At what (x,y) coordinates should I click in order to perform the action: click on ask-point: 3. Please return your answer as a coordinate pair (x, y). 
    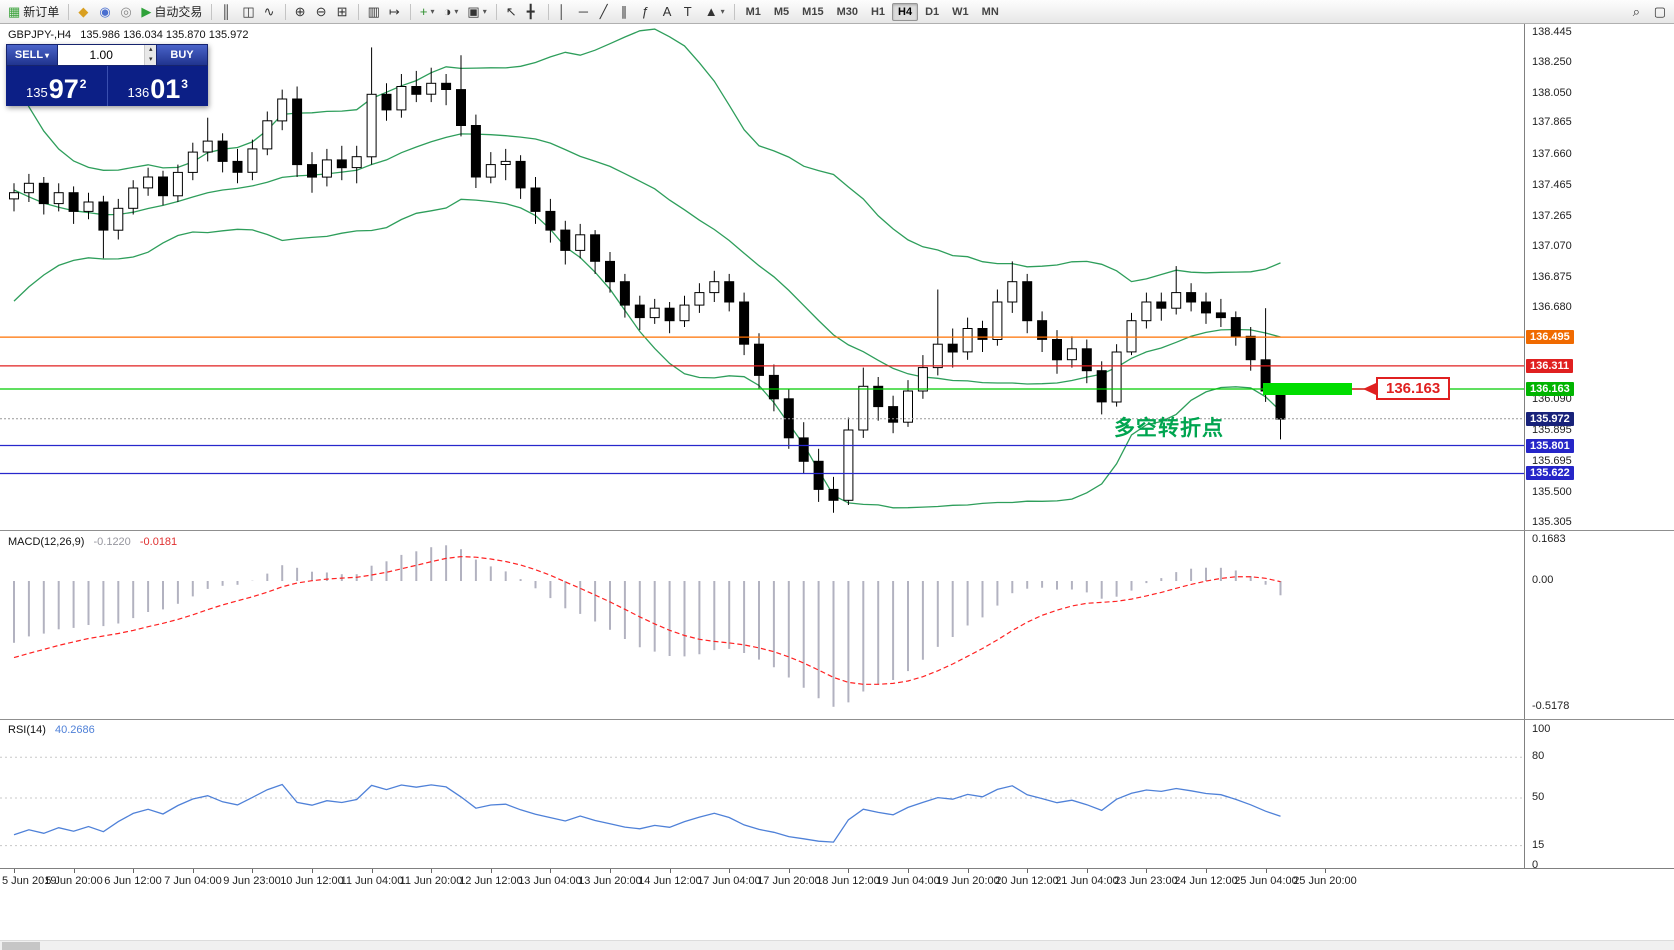
    Looking at the image, I should click on (184, 84).